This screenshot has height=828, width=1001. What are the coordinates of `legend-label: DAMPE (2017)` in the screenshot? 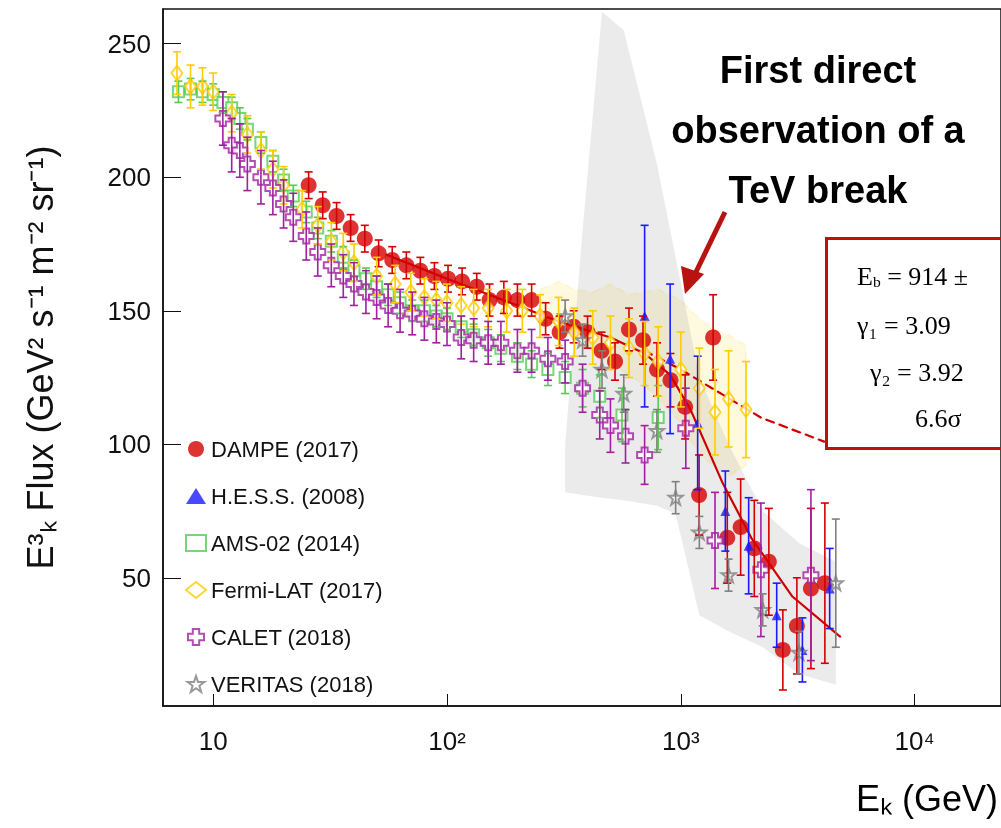 It's located at (285, 449).